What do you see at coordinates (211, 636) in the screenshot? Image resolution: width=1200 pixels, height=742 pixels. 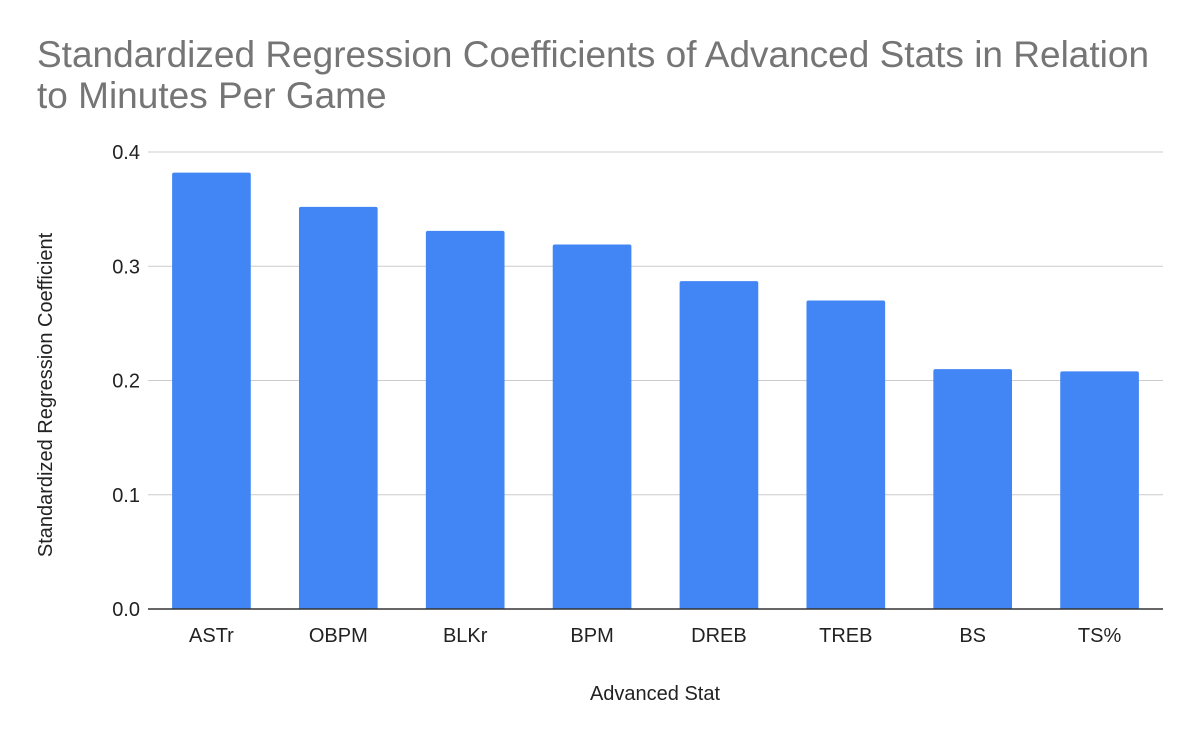 I see `x-tick-label: ASTr` at bounding box center [211, 636].